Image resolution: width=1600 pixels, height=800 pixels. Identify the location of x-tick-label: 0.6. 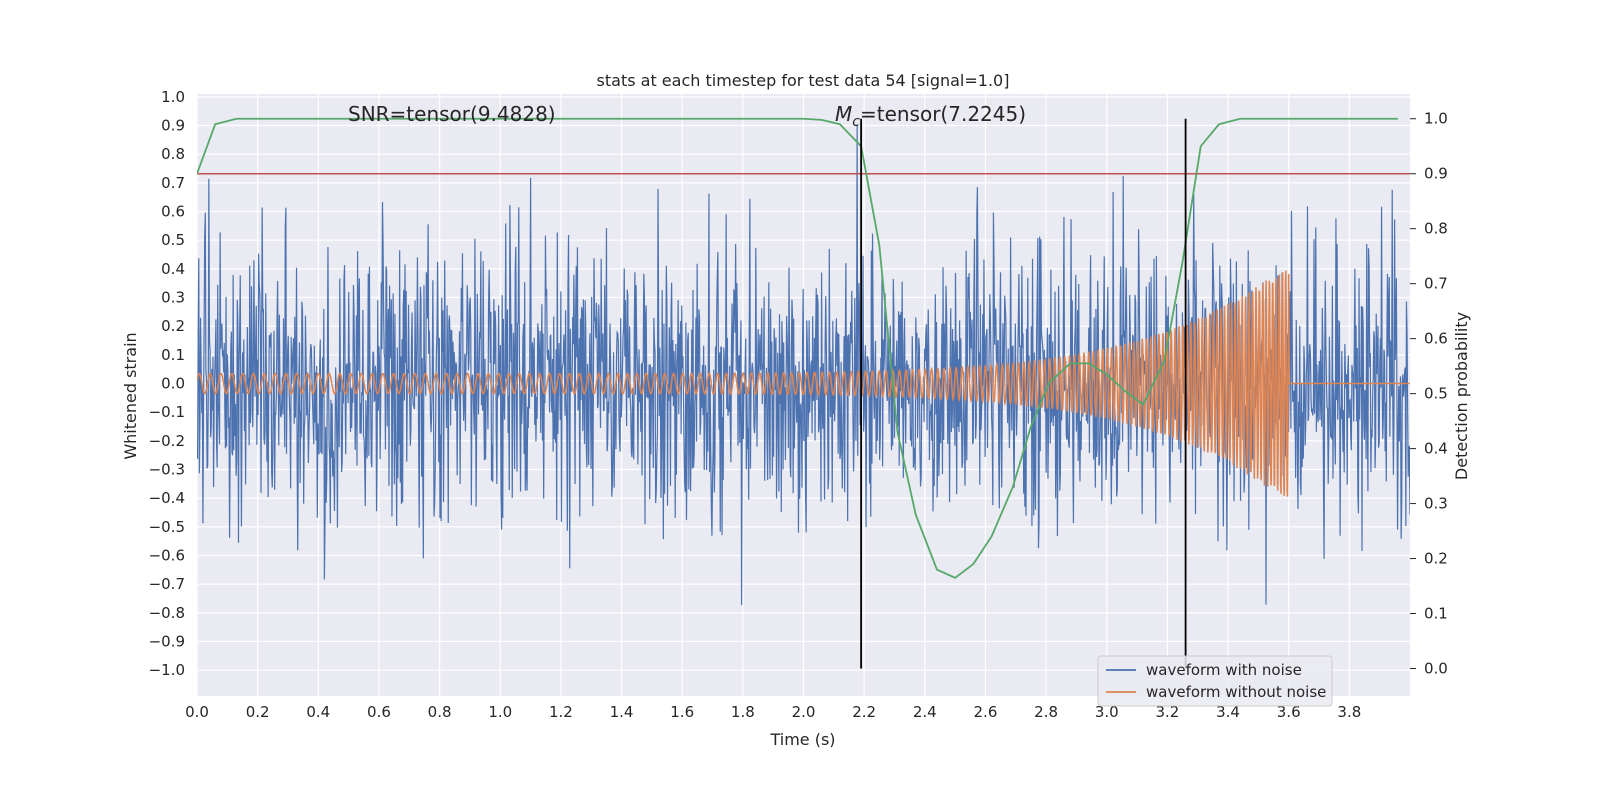
(379, 712).